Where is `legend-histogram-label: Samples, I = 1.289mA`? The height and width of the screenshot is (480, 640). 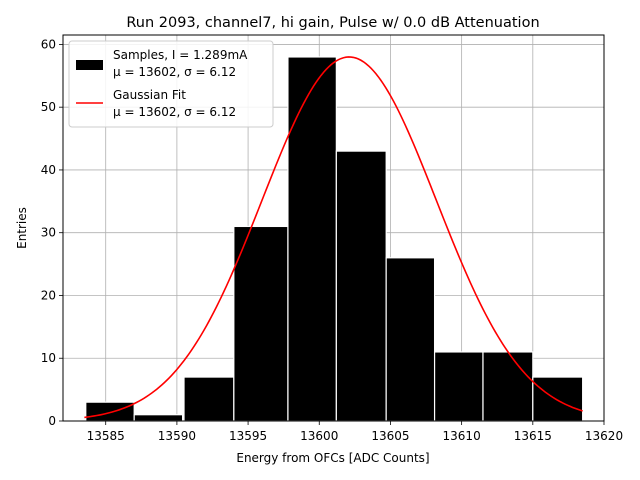 legend-histogram-label: Samples, I = 1.289mA is located at coordinates (180, 55).